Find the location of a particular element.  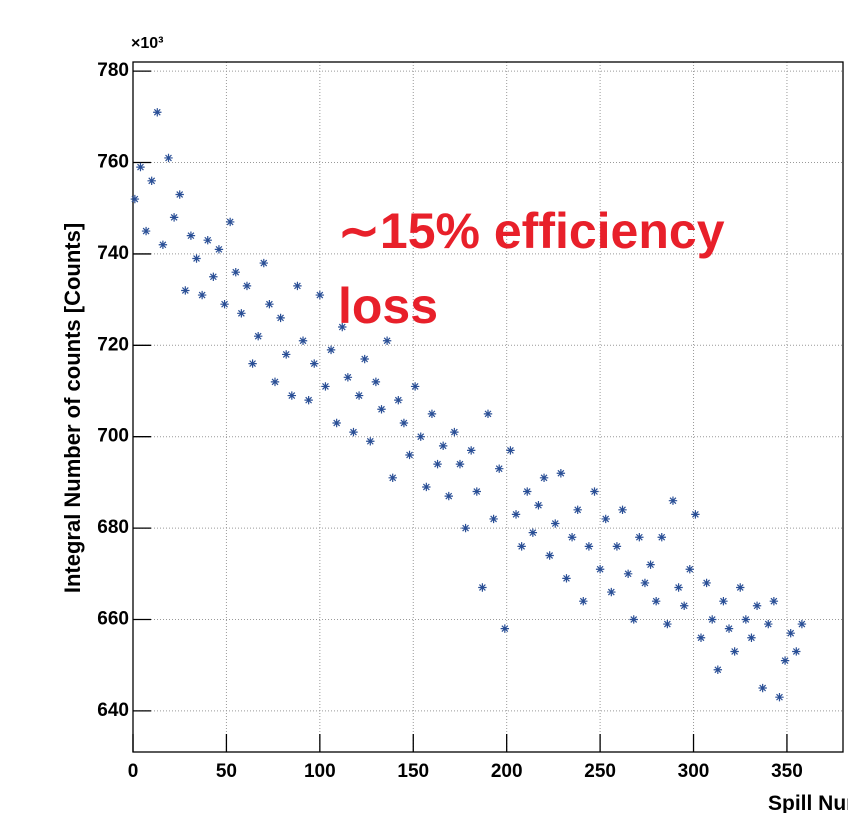

y-tick-label: 680 is located at coordinates (113, 527).